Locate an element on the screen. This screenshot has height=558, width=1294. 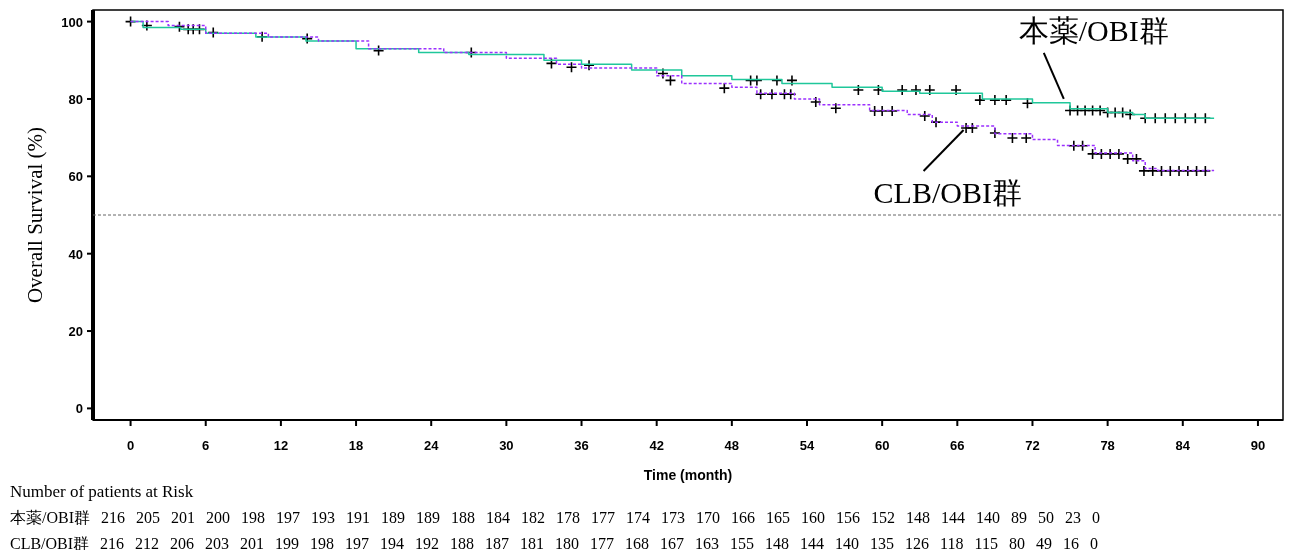
x-tick-label: 84 is located at coordinates (1183, 445).